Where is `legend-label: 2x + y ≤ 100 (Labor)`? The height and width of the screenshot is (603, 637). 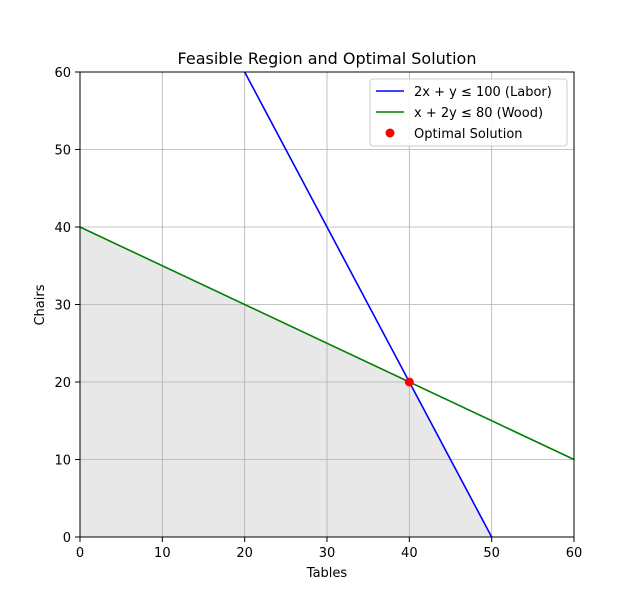 legend-label: 2x + y ≤ 100 (Labor) is located at coordinates (483, 92).